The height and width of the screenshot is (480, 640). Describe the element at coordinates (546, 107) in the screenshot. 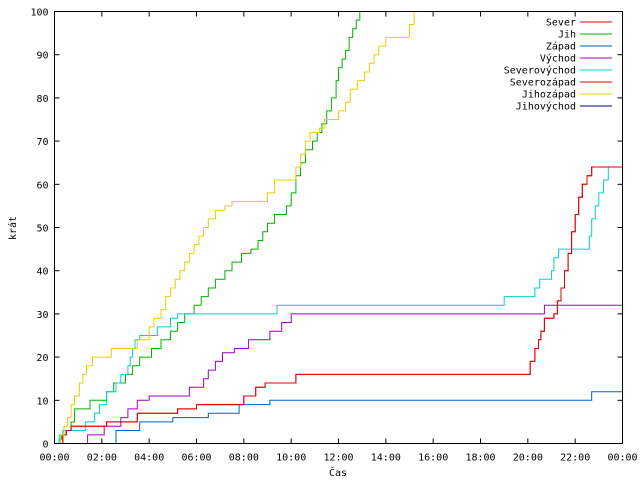

I see `legend-label: Jihovýchod` at that location.